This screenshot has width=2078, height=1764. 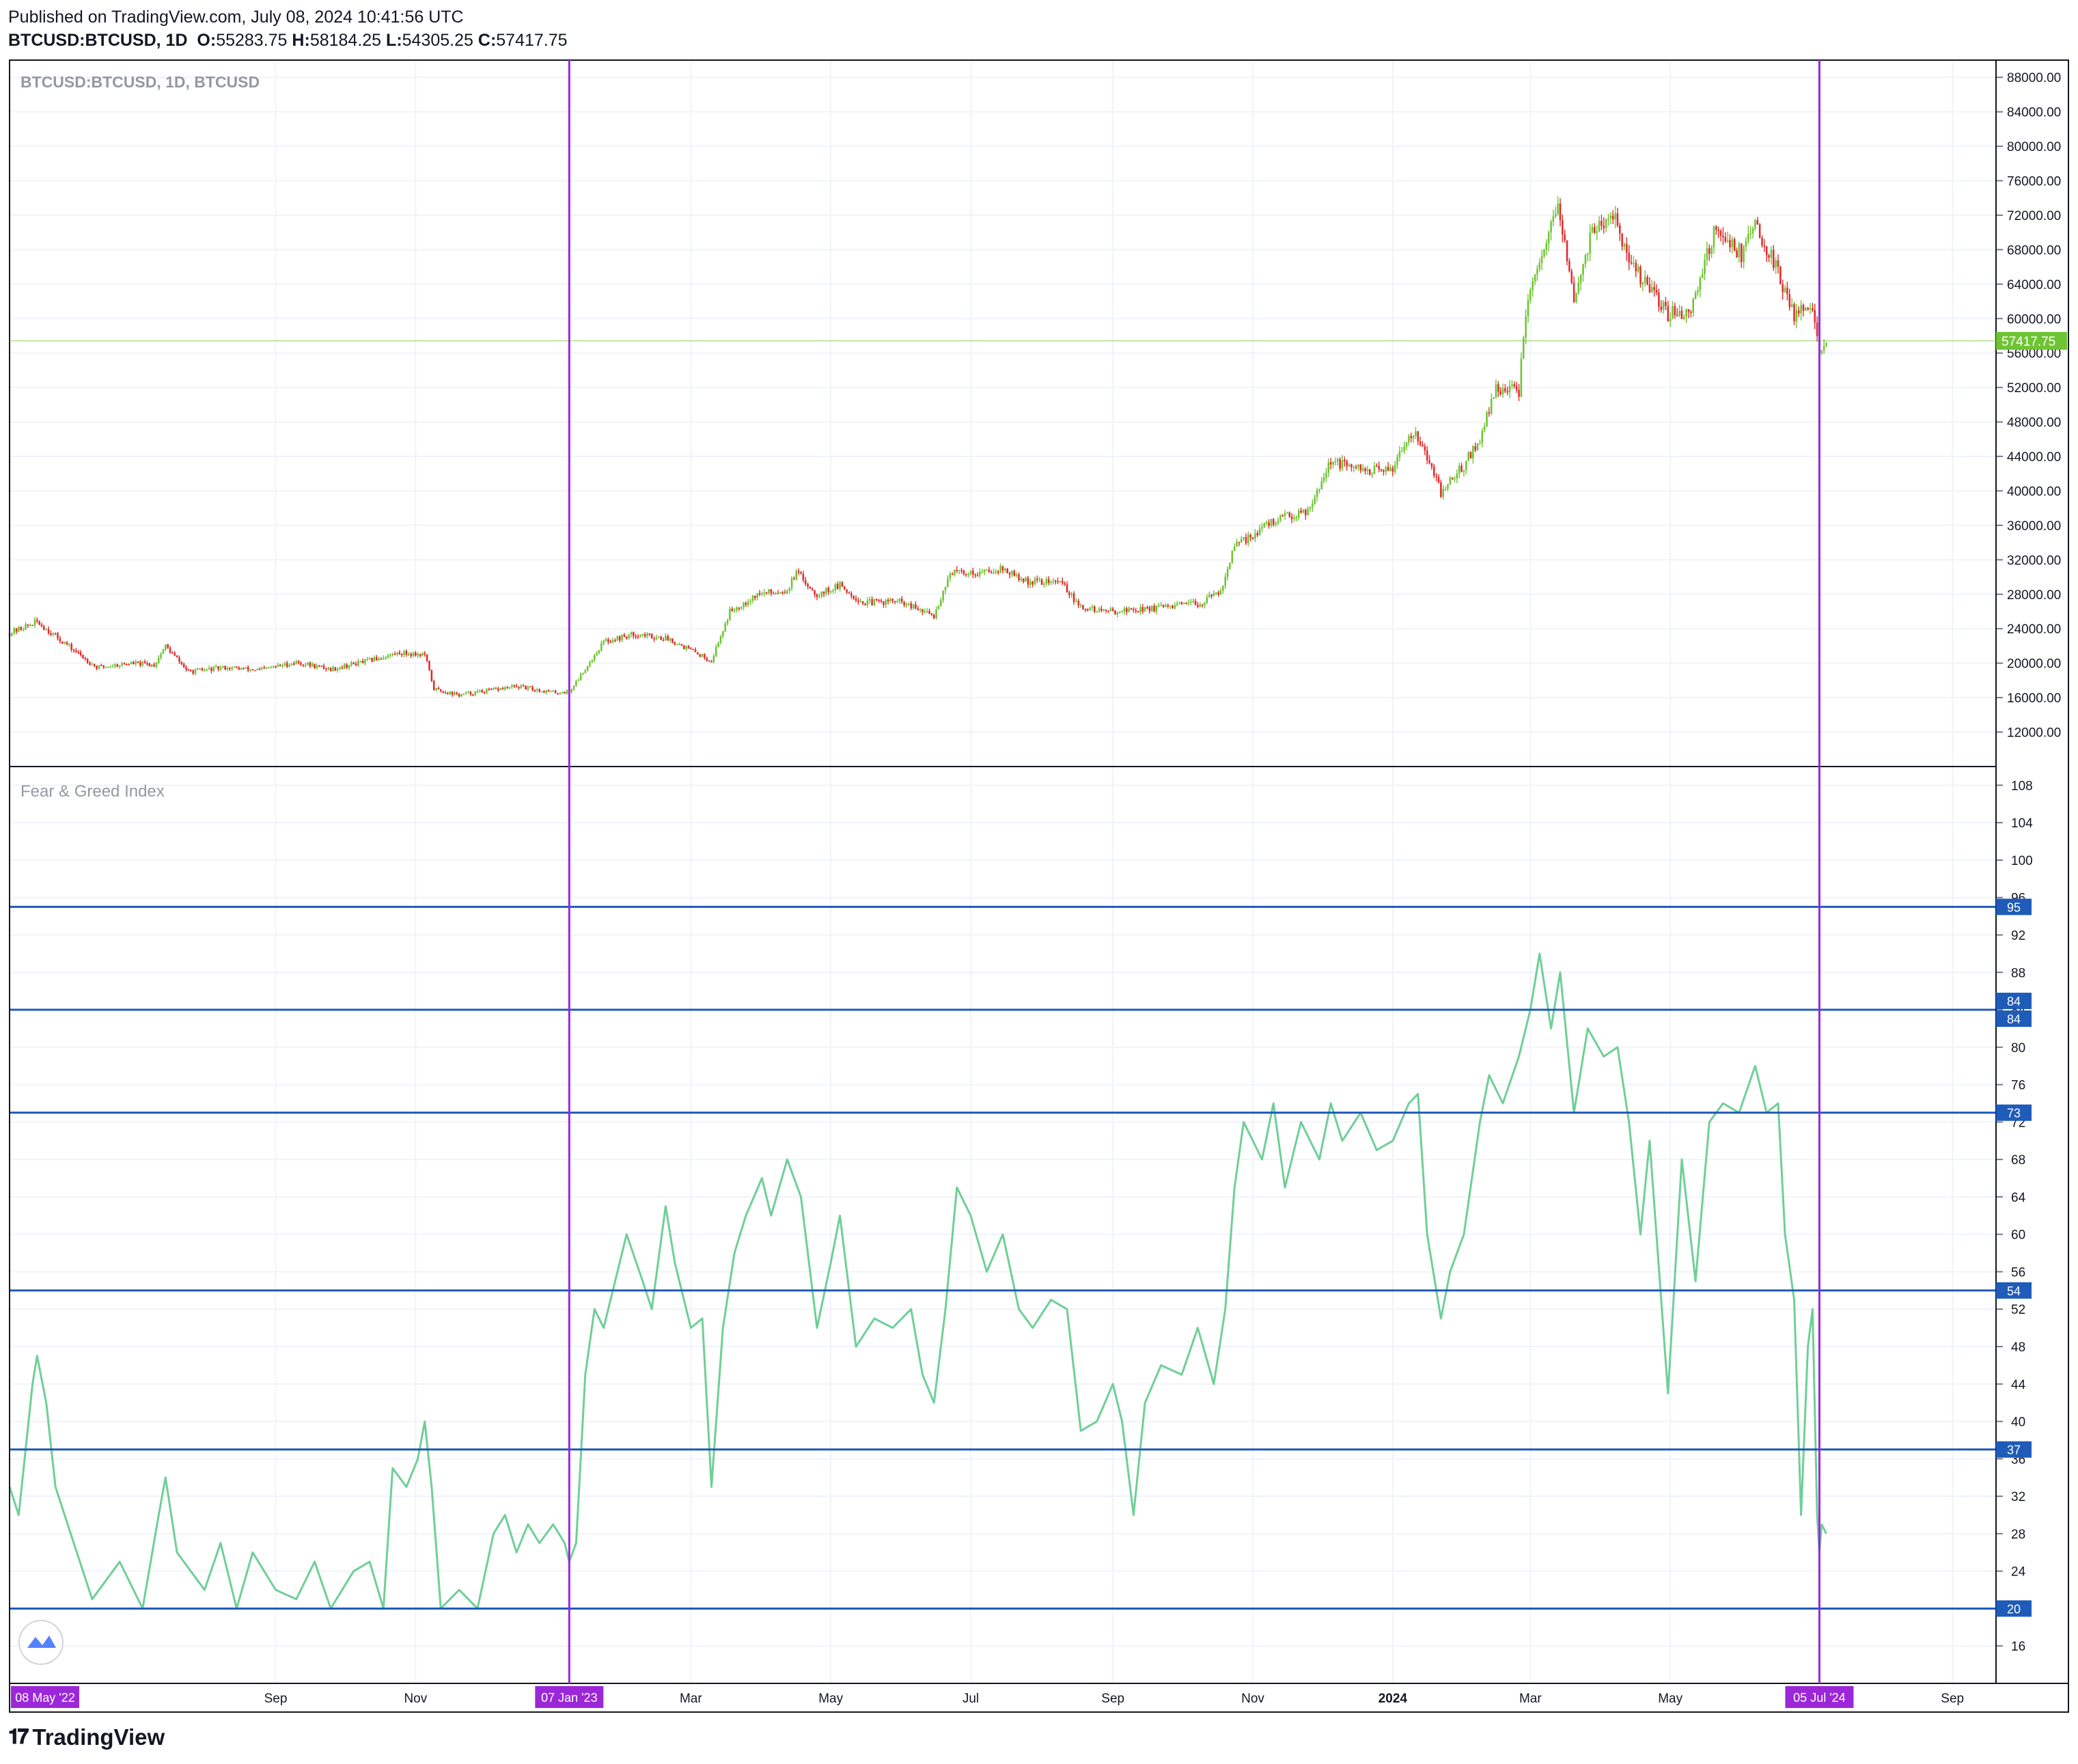 What do you see at coordinates (2018, 973) in the screenshot?
I see `fg-tick-label: 88` at bounding box center [2018, 973].